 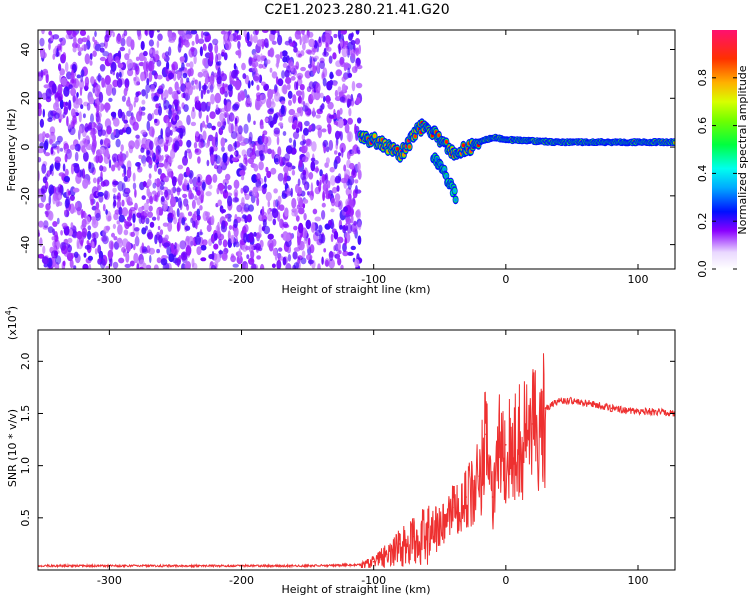 I want to click on y-tick-label: 0, so click(x=25, y=147).